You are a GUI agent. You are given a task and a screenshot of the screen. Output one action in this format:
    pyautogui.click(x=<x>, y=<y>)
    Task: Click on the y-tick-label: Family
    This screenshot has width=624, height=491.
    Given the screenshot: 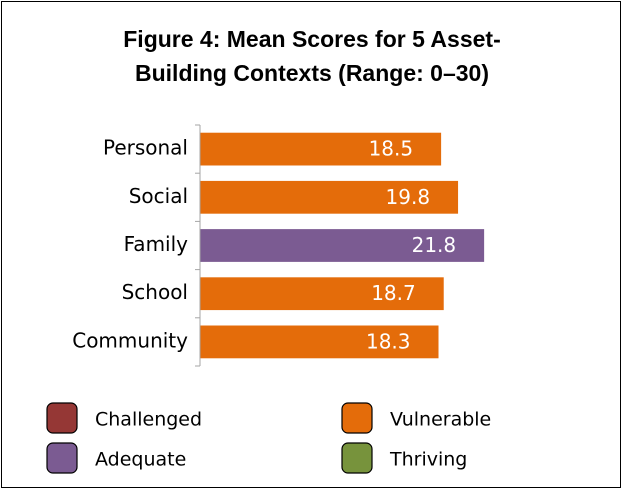 What is the action you would take?
    pyautogui.click(x=156, y=244)
    